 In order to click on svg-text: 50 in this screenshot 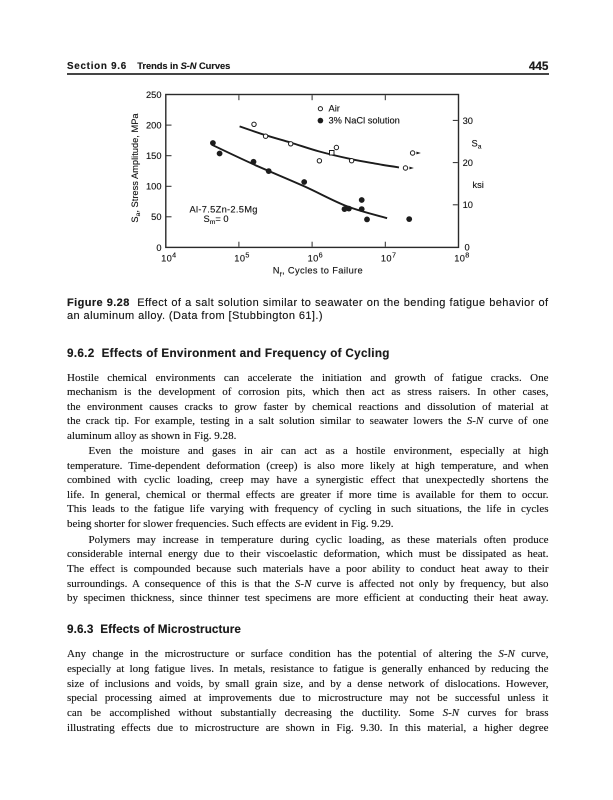, I will do `click(156, 217)`.